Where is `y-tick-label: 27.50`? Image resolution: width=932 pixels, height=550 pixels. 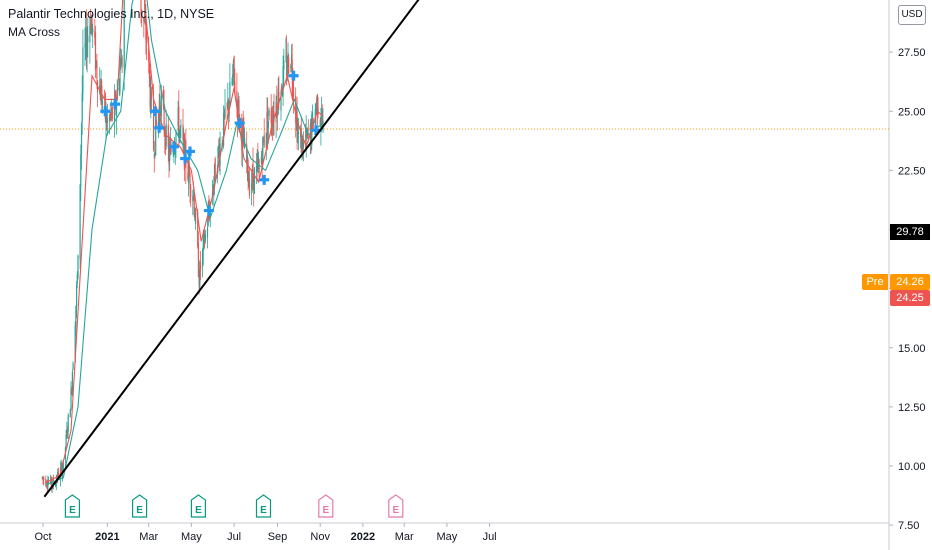 y-tick-label: 27.50 is located at coordinates (912, 53).